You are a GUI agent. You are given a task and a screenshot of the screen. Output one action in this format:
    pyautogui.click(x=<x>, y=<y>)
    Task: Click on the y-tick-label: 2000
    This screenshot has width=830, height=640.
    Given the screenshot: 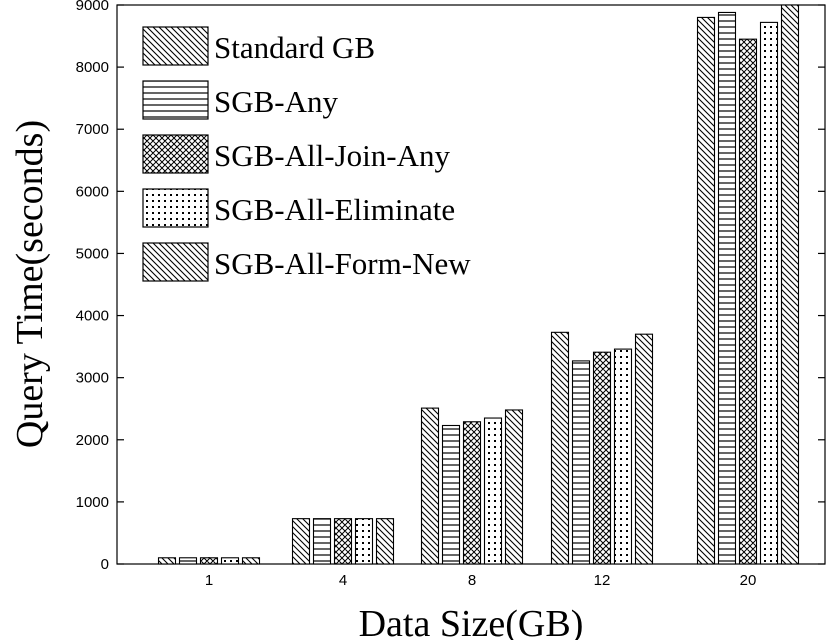 What is the action you would take?
    pyautogui.click(x=92, y=440)
    